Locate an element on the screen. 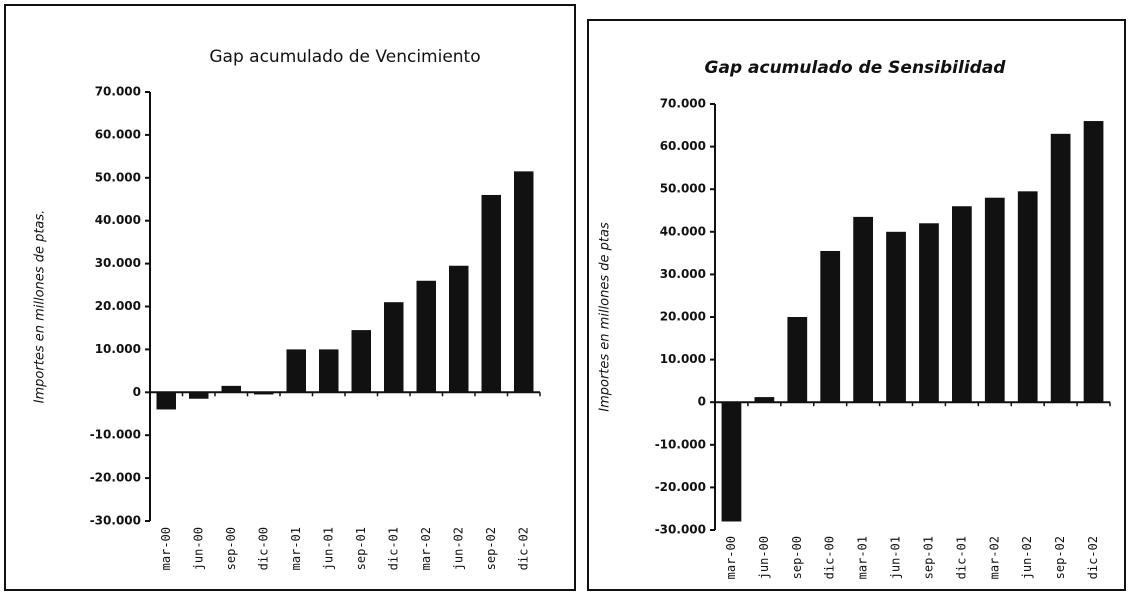 Image resolution: width=1130 pixels, height=596 pixels. y-axis-label: Importes en millones de ptas is located at coordinates (605, 317).